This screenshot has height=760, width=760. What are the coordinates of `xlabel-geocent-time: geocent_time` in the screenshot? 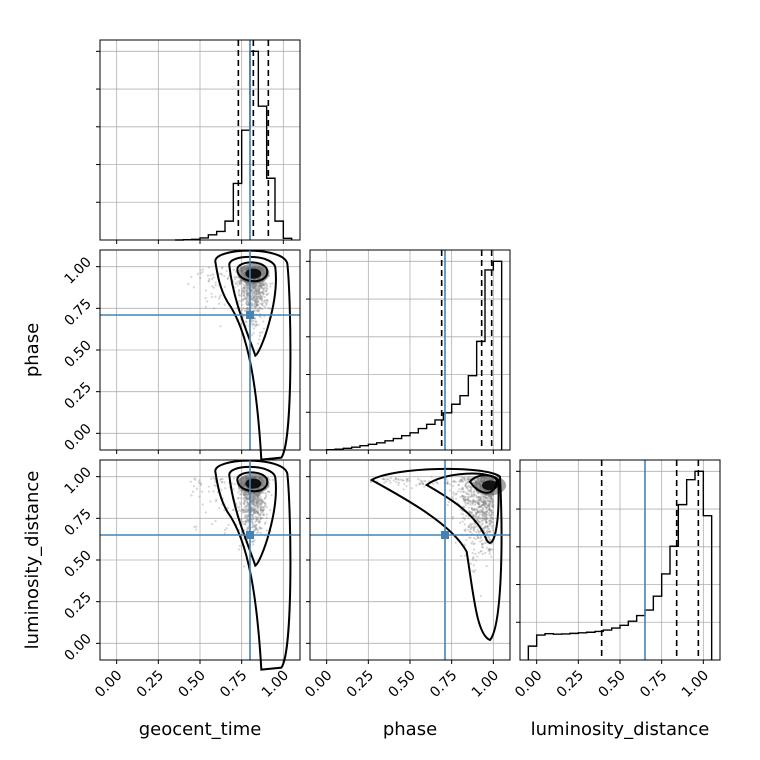 It's located at (200, 729).